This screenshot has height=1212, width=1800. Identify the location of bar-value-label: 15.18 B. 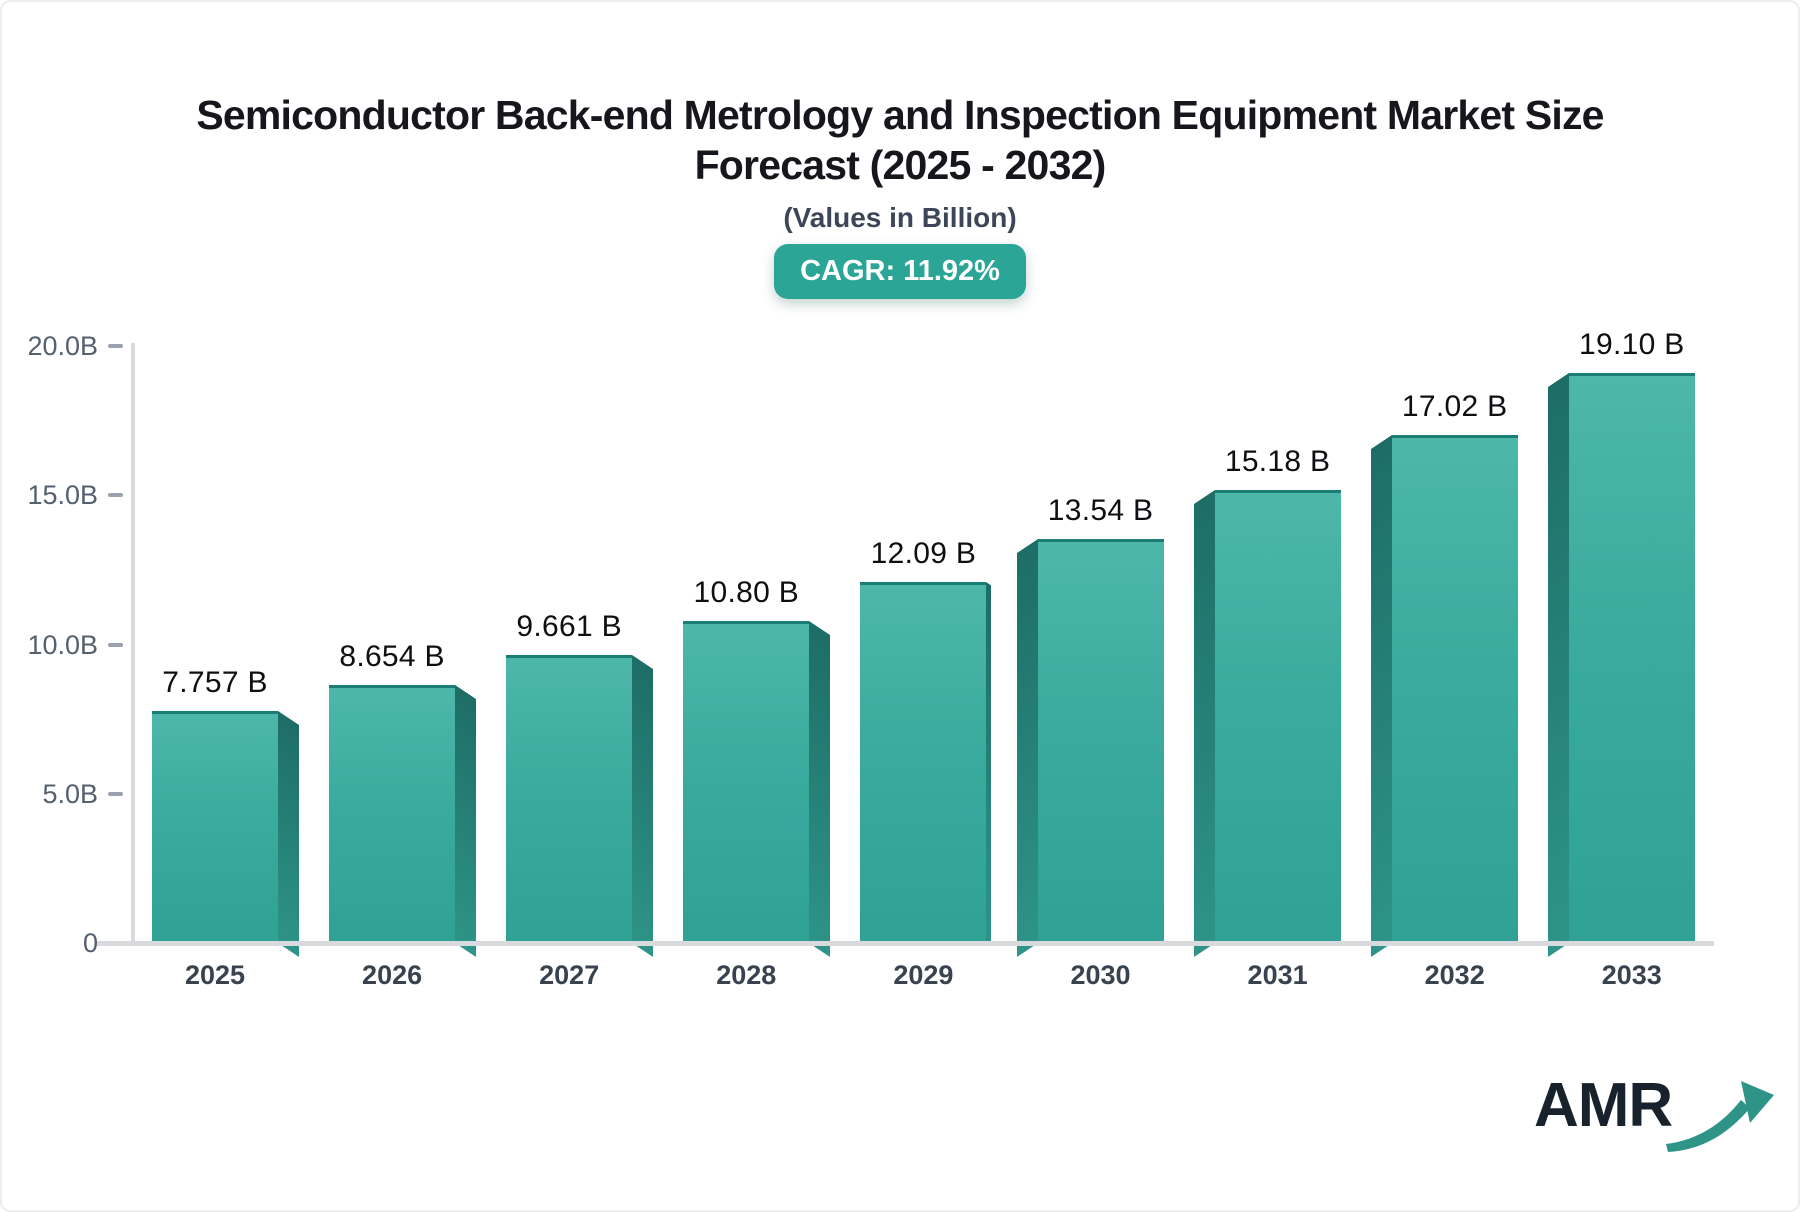
(1277, 461).